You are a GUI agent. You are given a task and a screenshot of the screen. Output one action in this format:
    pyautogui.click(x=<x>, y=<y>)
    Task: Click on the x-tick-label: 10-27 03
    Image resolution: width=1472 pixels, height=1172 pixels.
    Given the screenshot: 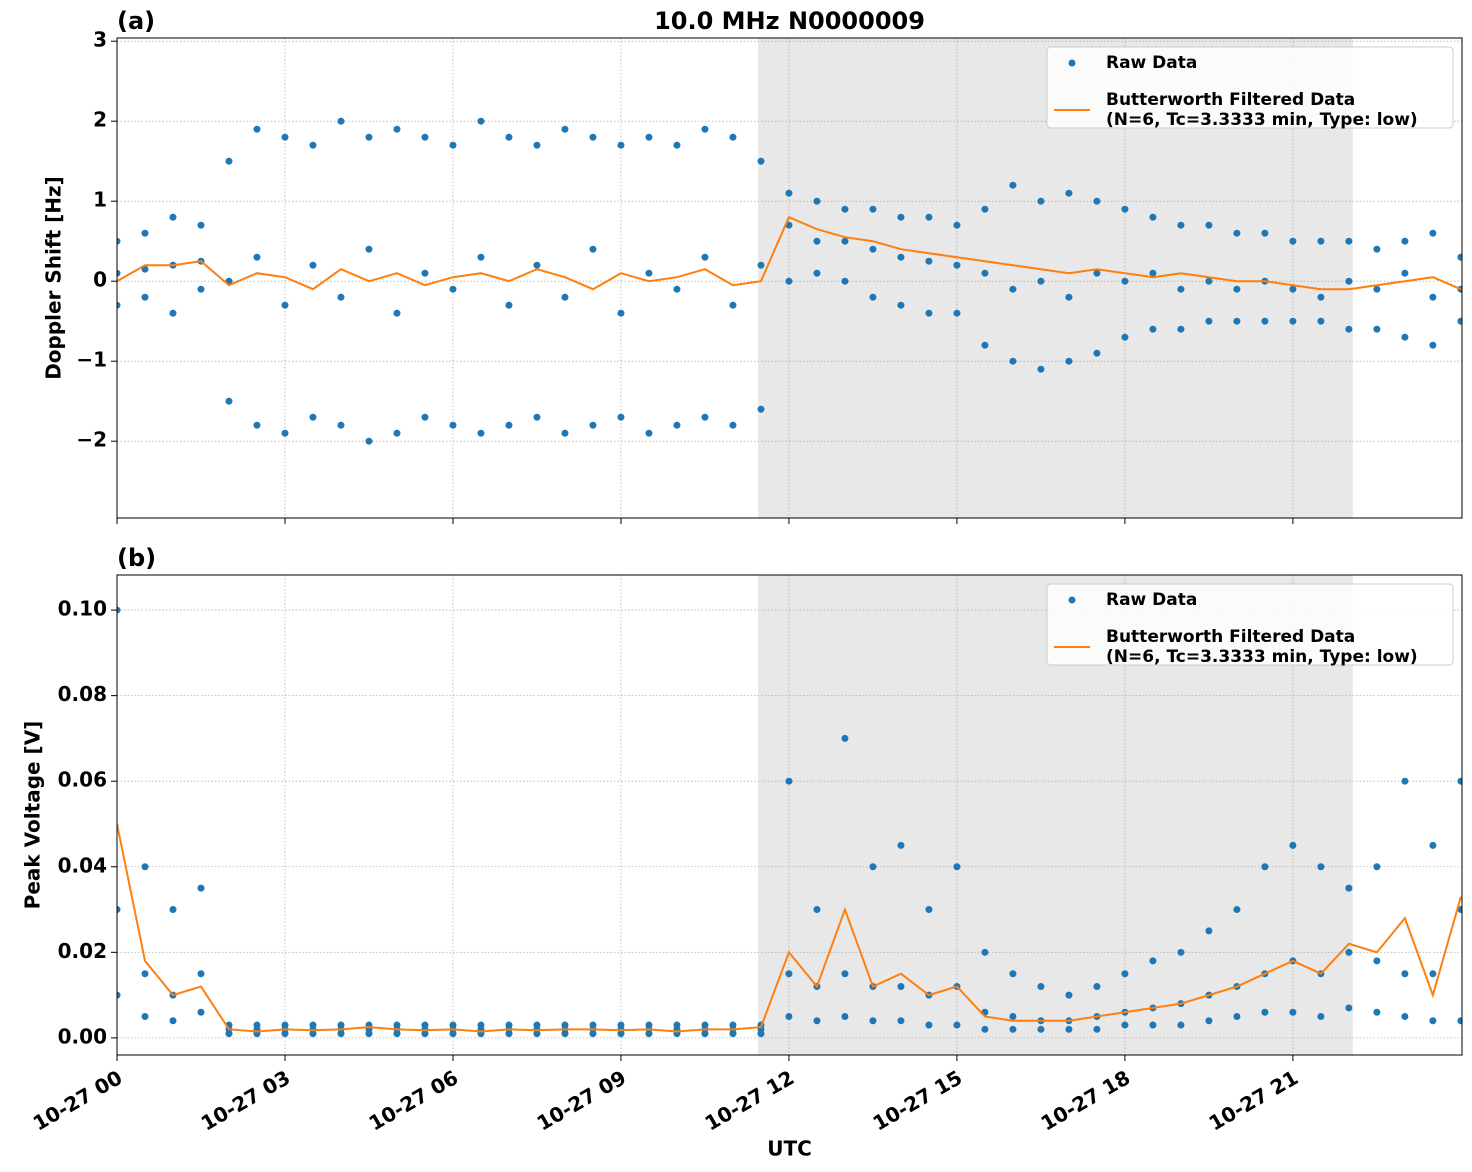 What is the action you would take?
    pyautogui.click(x=246, y=1100)
    